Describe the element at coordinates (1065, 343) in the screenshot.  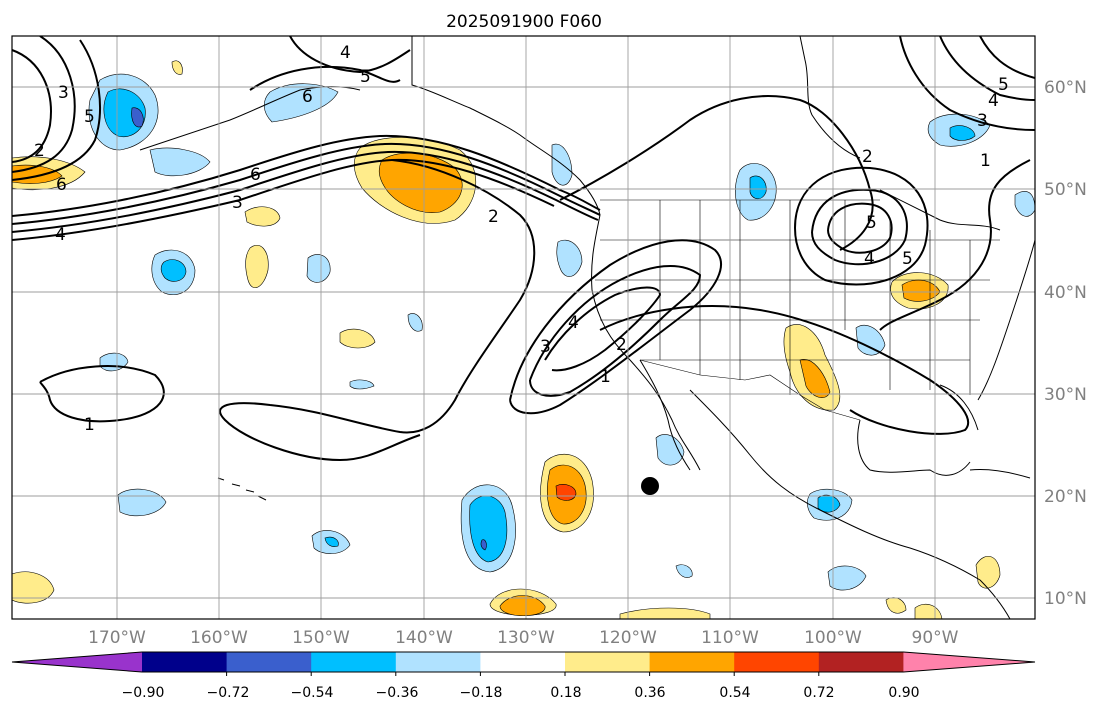
I see `latitude-labels: 60°N 50°N 40°N 30°N 20°N 10°N` at that location.